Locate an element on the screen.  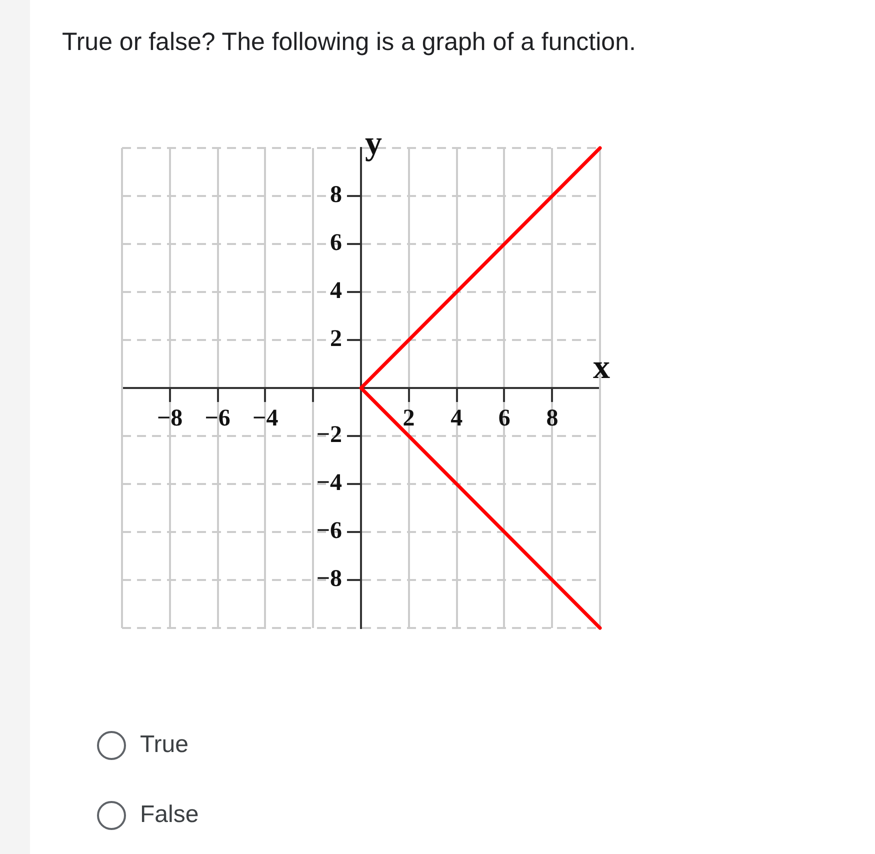
y-tick-label: −8 is located at coordinates (329, 579).